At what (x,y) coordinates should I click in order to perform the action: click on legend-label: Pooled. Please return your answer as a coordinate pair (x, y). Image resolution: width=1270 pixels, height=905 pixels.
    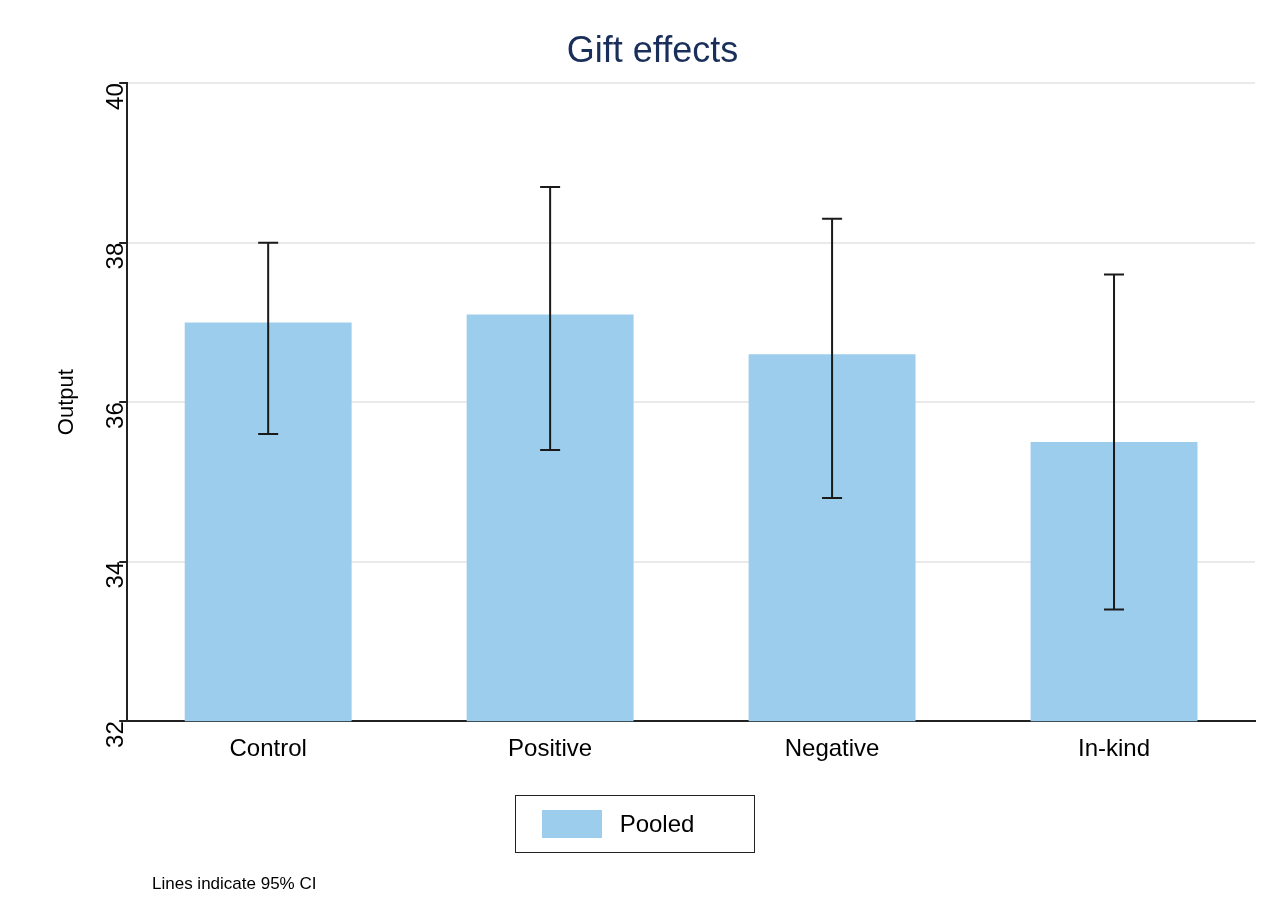
    Looking at the image, I should click on (657, 824).